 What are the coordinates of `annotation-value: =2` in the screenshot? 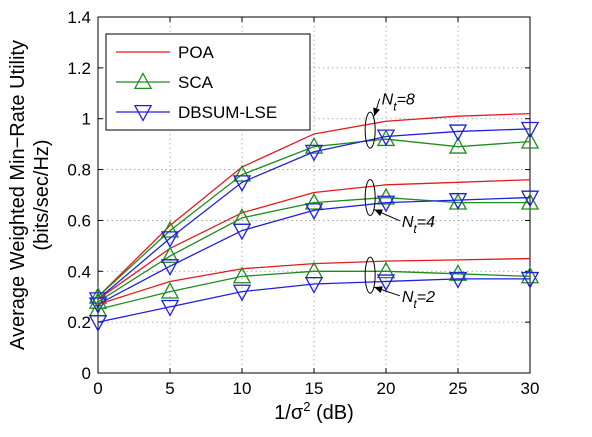 It's located at (426, 297).